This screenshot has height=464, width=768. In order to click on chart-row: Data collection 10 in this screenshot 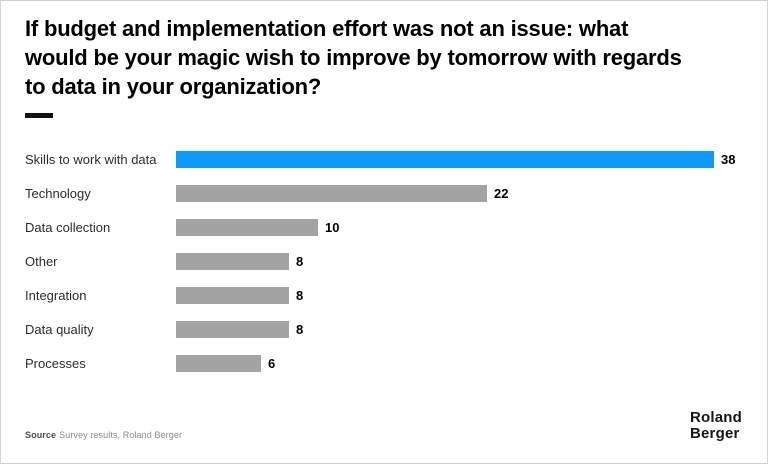, I will do `click(384, 227)`.